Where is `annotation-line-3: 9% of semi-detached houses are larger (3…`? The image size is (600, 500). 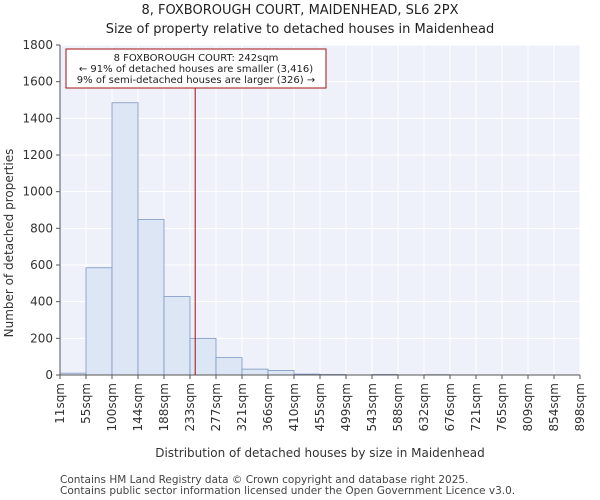
annotation-line-3: 9% of semi-detached houses are larger (3… is located at coordinates (196, 80).